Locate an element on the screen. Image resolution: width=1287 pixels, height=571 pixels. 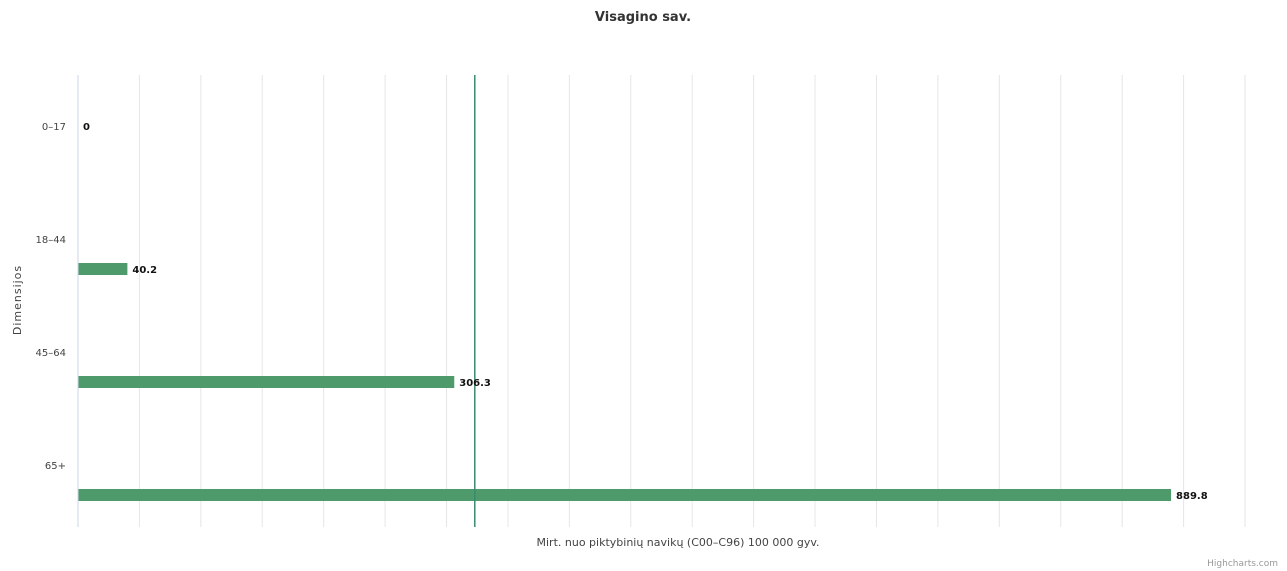
y-axis-tick-labels: 0–17 18–44 45–64 65+ is located at coordinates (51, 297).